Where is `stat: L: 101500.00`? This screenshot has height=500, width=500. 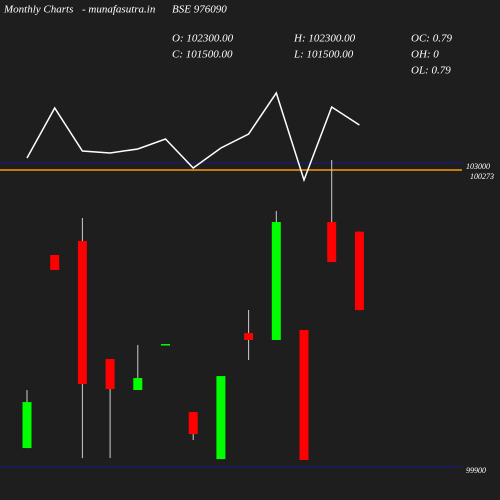
stat: L: 101500.00 is located at coordinates (323, 55).